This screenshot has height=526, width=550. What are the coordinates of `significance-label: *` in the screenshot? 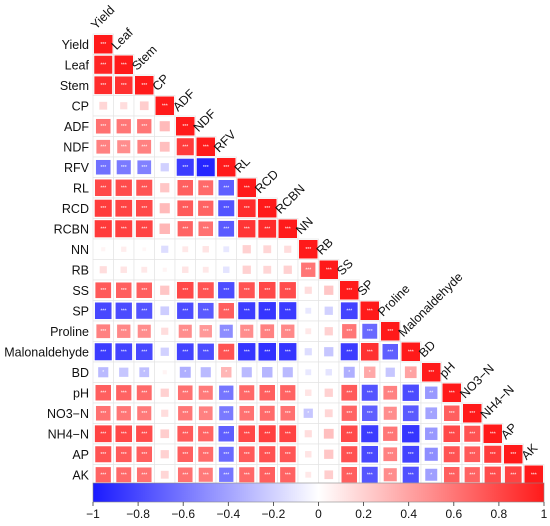 It's located at (431, 414).